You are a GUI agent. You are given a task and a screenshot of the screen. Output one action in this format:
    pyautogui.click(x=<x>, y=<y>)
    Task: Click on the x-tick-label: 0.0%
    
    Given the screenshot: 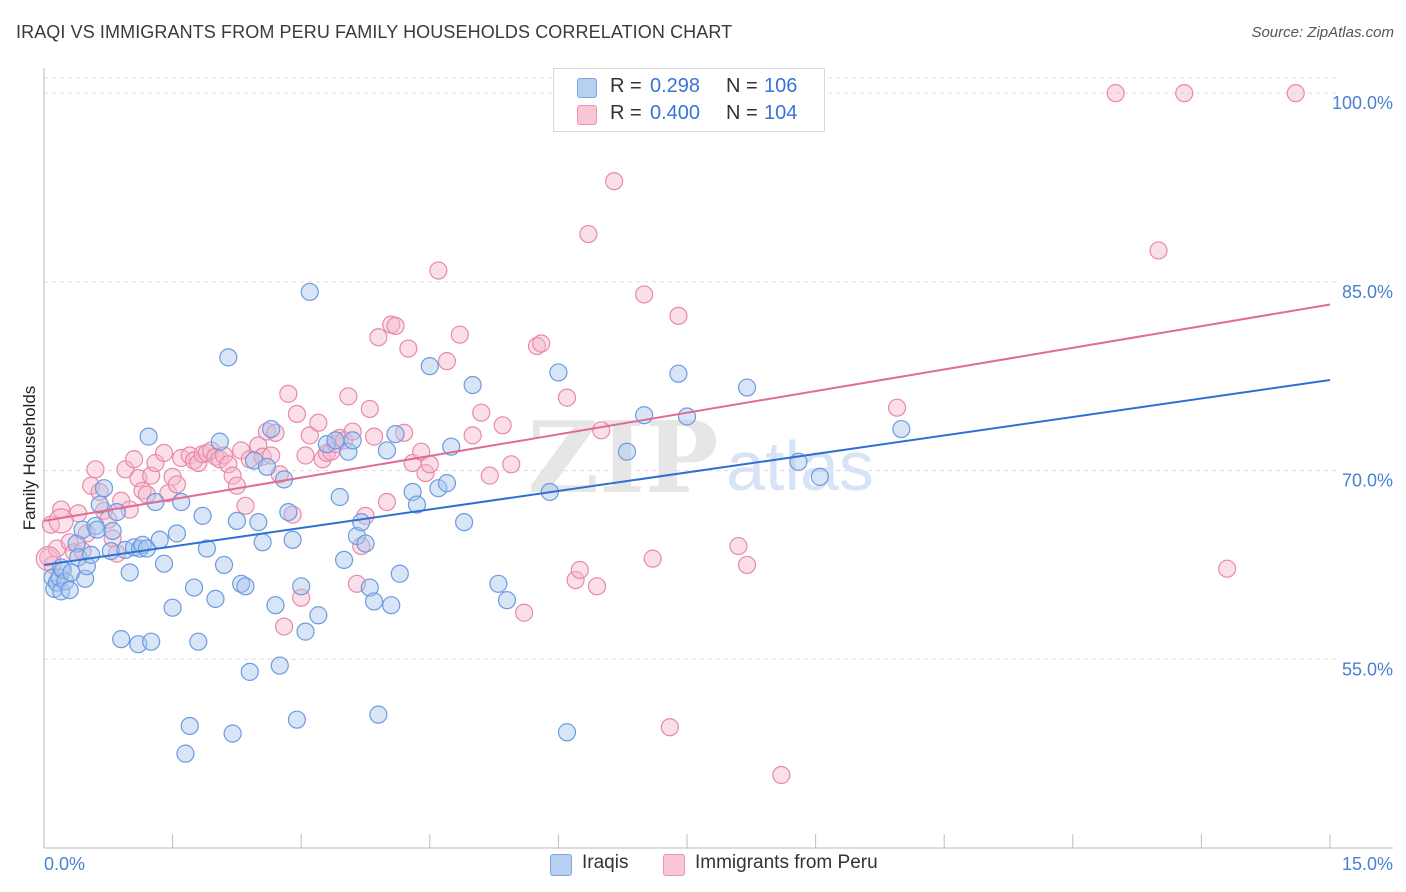 What is the action you would take?
    pyautogui.click(x=64, y=864)
    